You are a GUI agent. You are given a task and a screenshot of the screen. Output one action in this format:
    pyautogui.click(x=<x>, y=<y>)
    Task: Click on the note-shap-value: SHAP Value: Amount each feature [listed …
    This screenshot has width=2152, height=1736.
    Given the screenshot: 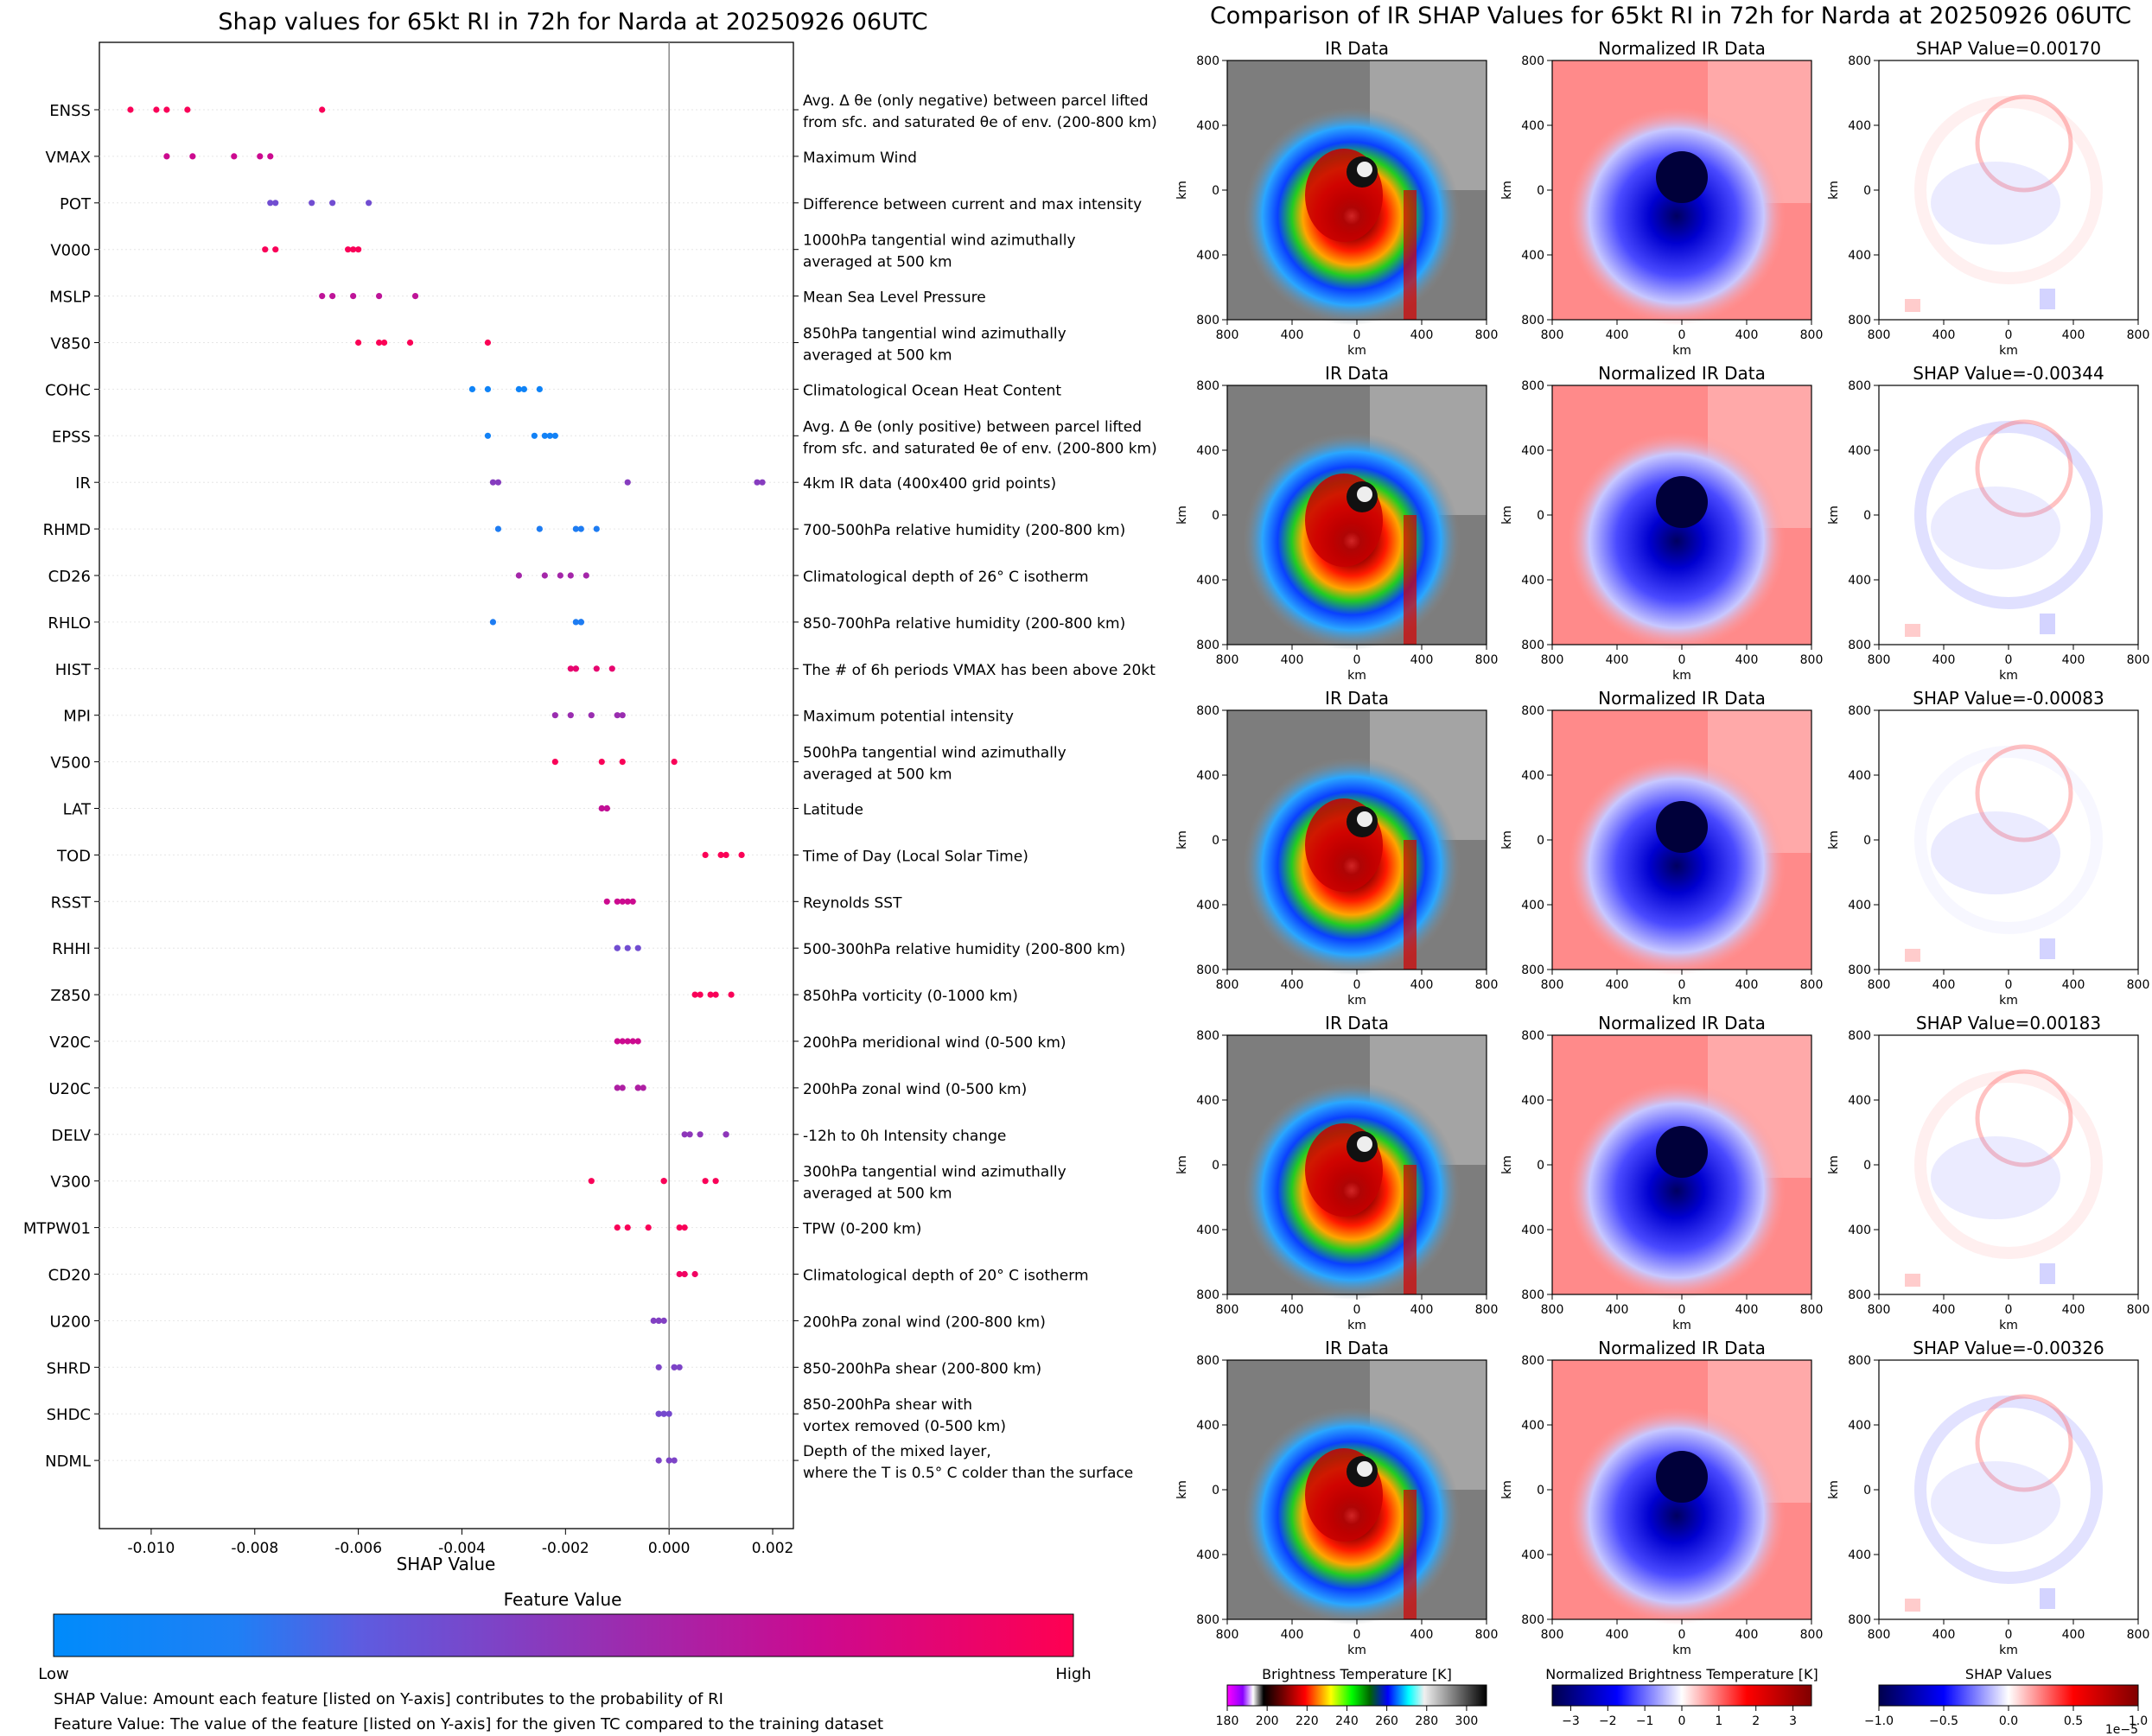 What is the action you would take?
    pyautogui.click(x=388, y=1699)
    